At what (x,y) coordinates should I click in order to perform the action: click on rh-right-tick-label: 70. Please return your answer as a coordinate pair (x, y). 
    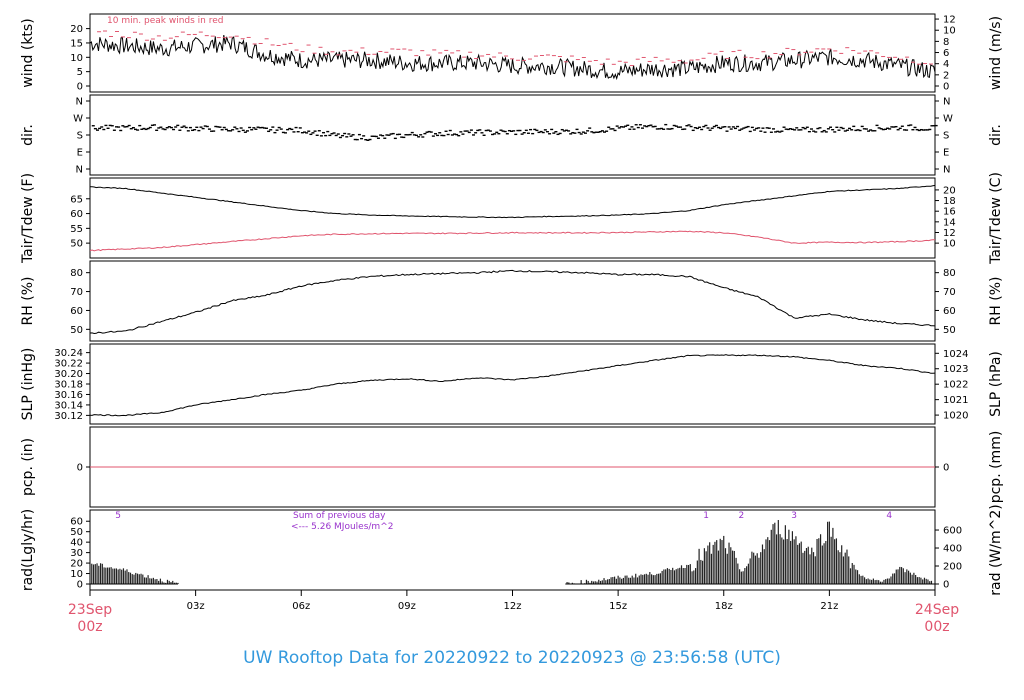
    Looking at the image, I should click on (949, 292).